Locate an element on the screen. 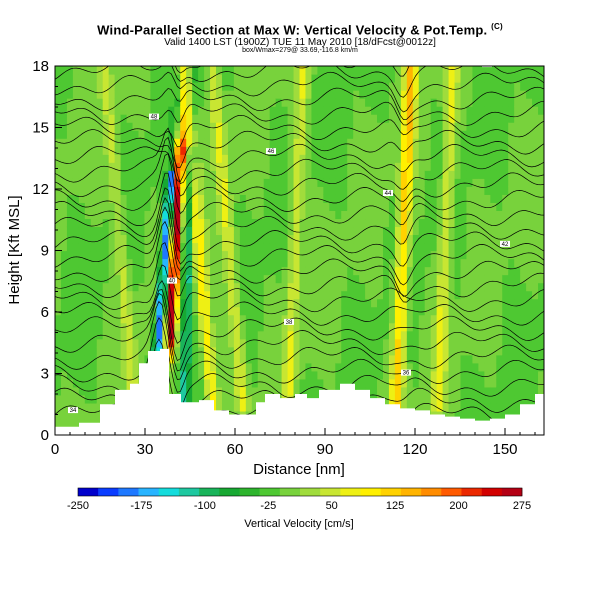 The width and height of the screenshot is (600, 600). x-tick-label: 120 is located at coordinates (414, 449).